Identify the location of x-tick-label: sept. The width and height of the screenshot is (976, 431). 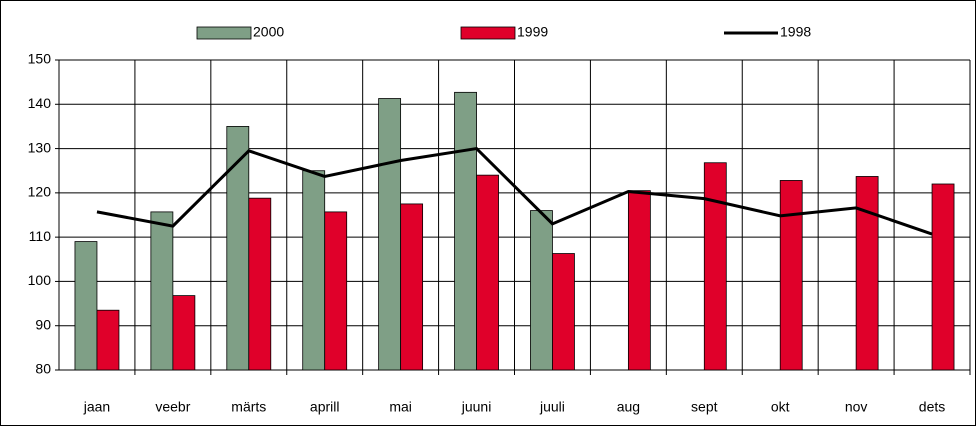
(704, 407).